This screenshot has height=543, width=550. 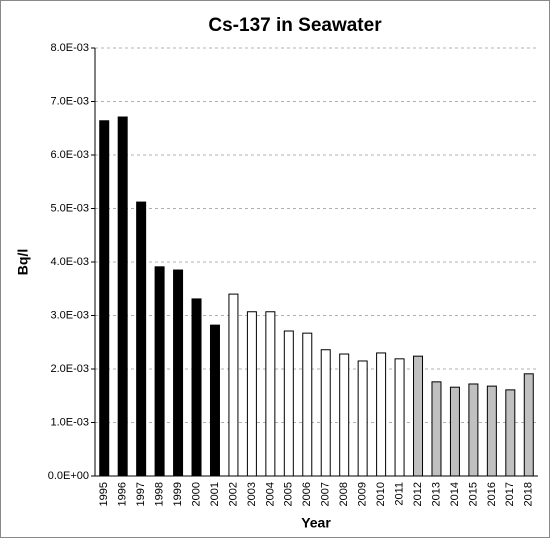 I want to click on y-tick-label: 5.0E-03, so click(x=69, y=208).